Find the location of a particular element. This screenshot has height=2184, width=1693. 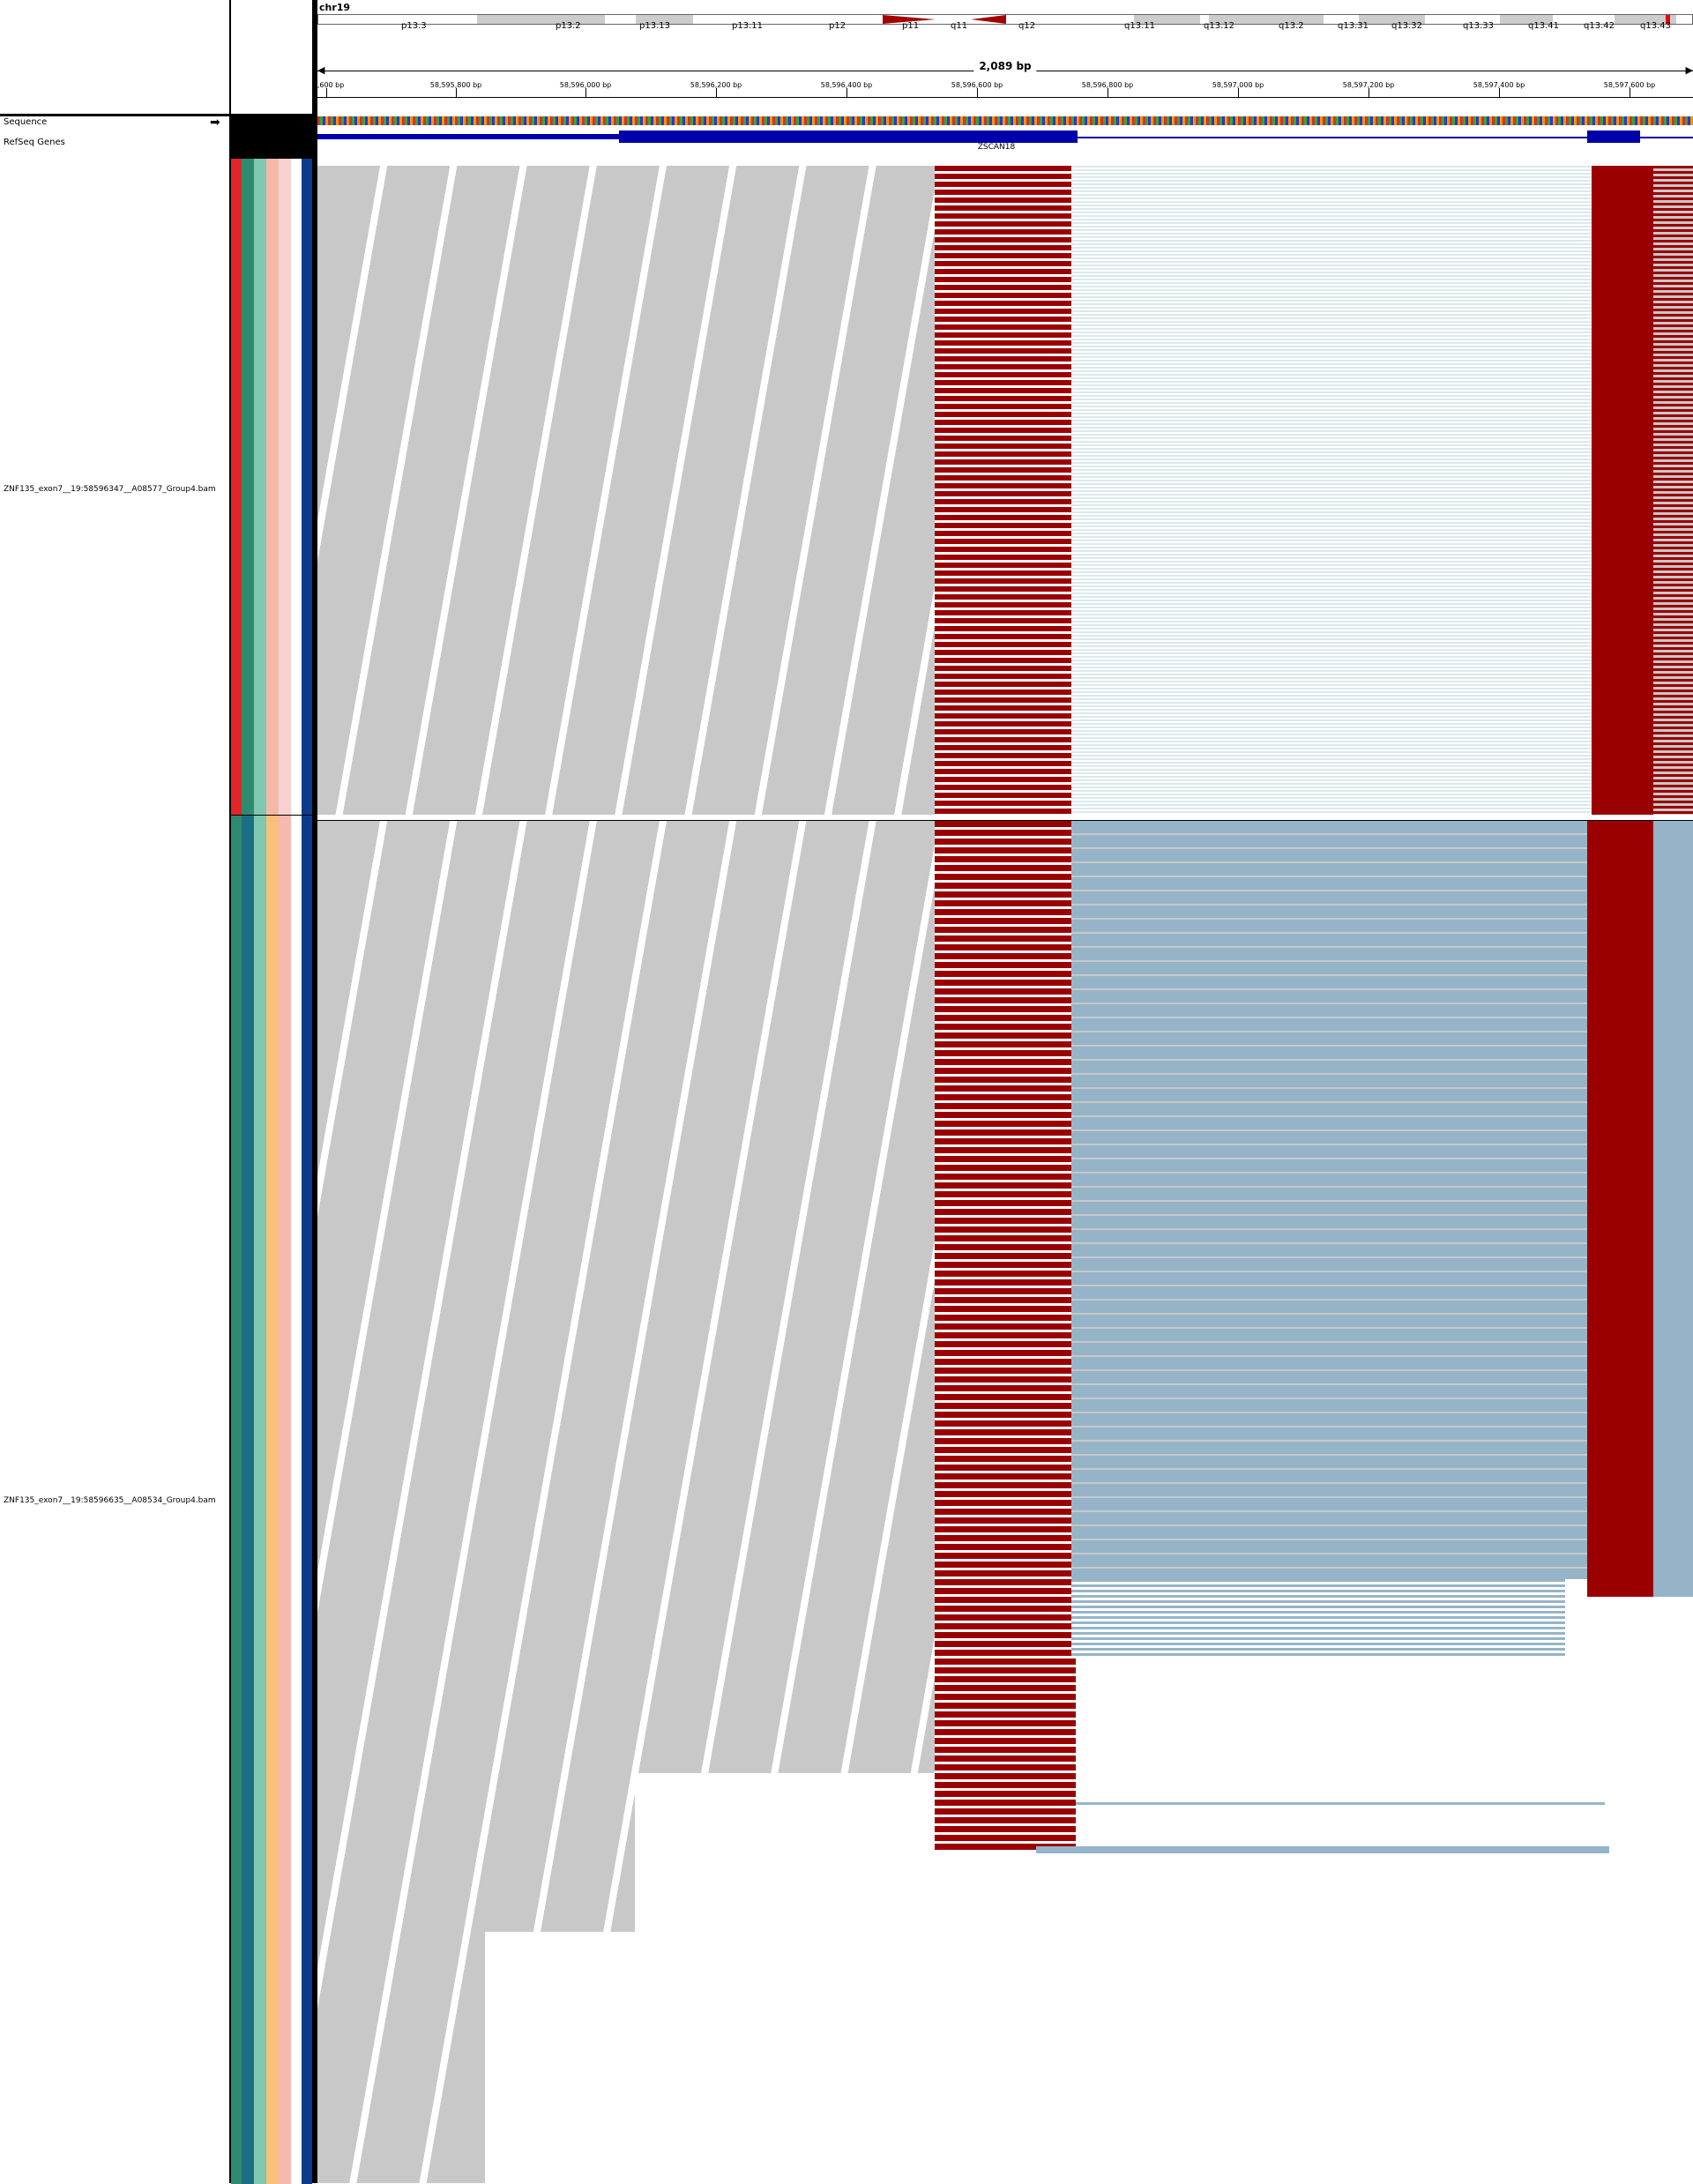

attr-stripe-4b is located at coordinates (272, 1500).